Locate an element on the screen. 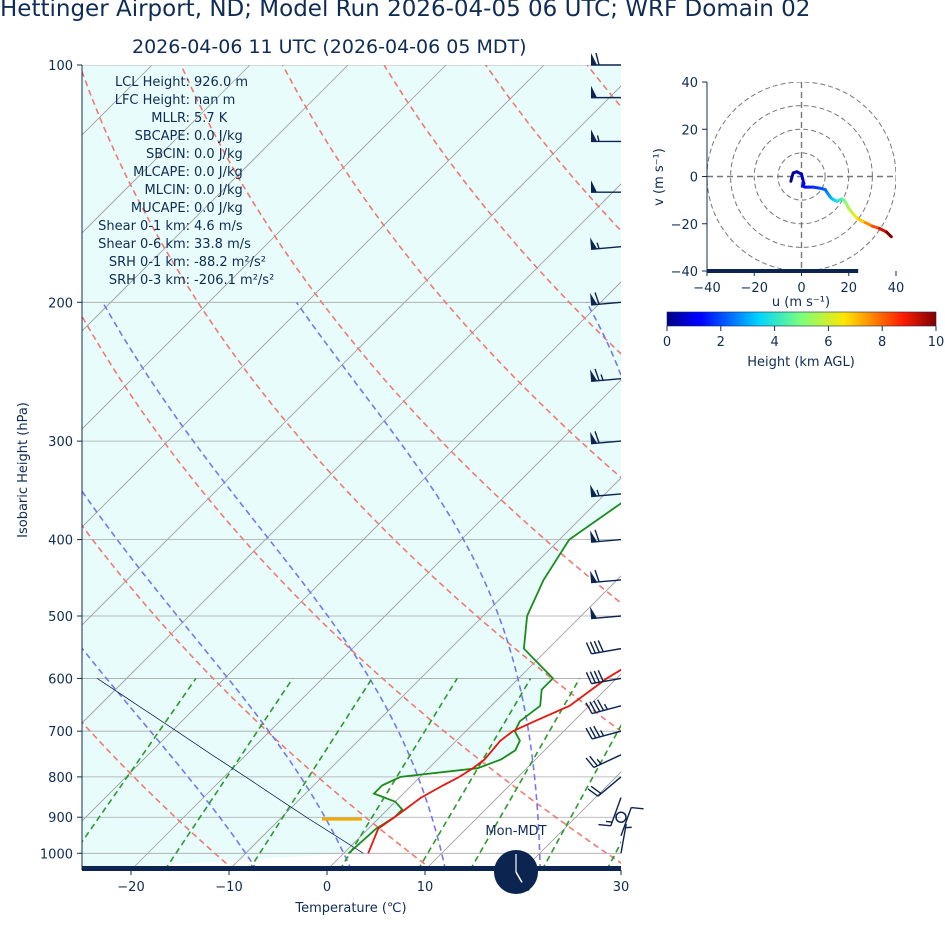  hodo-y-tick-label: −20 is located at coordinates (684, 225).